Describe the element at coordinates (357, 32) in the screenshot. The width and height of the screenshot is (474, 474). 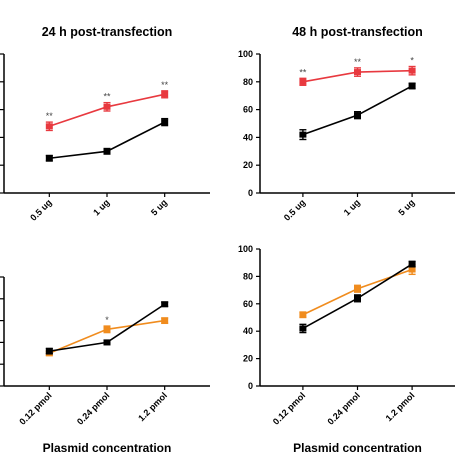
I see `chart-title: 48 h post-transfection` at that location.